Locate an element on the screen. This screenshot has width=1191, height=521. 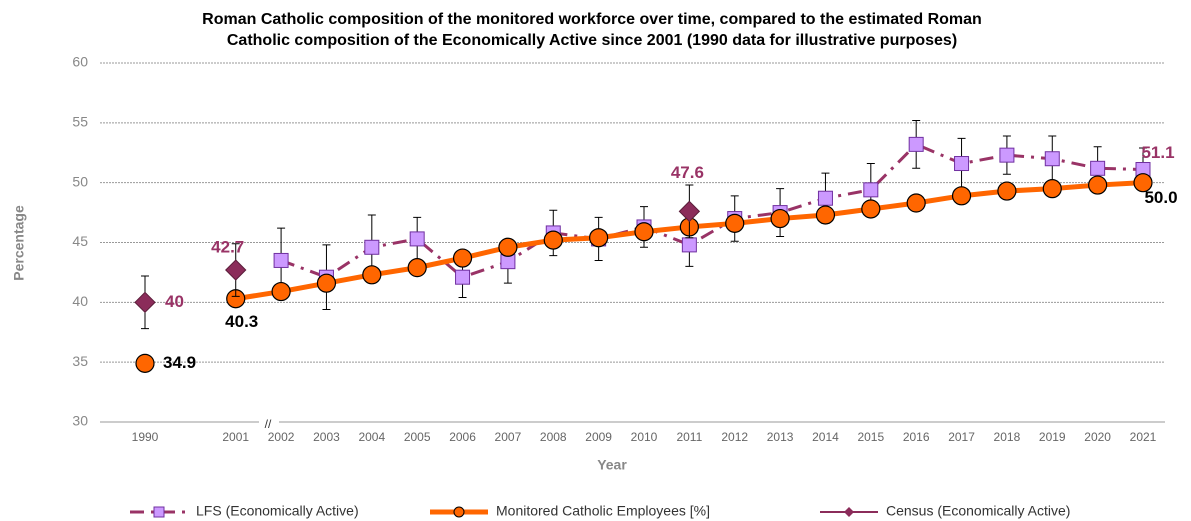
x-tick-label: 2010 is located at coordinates (644, 437).